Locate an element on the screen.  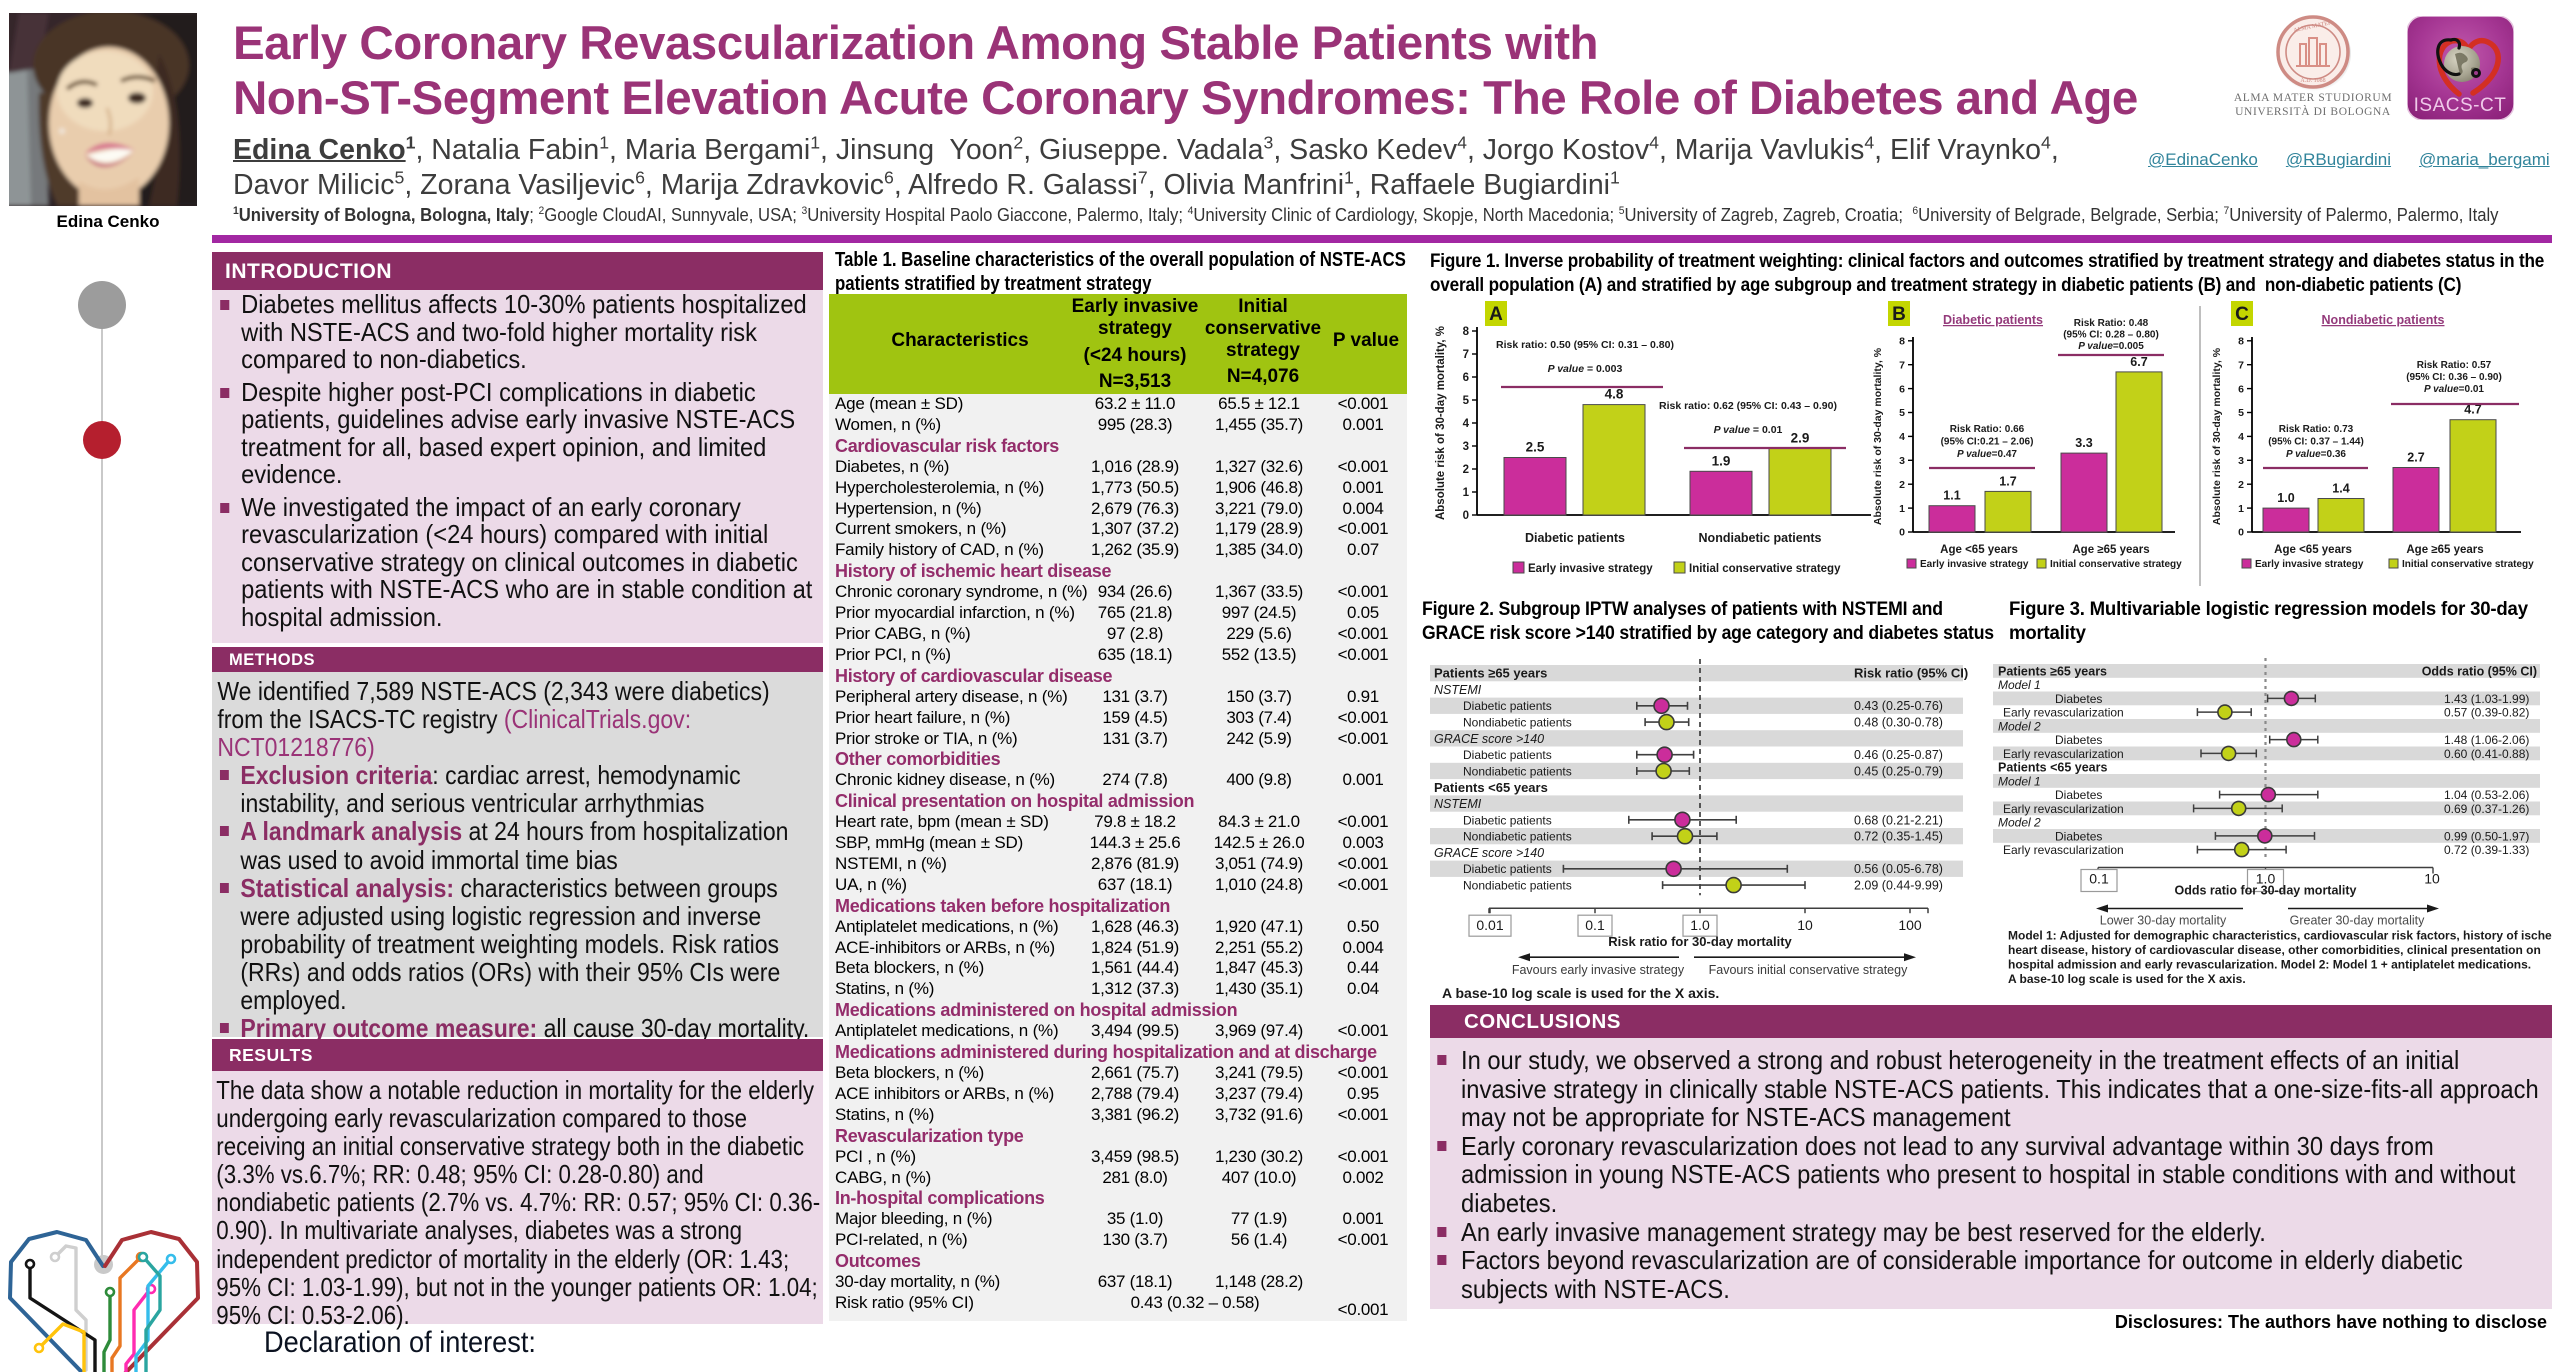
svg-text: 0.46 (0.25-0.87) is located at coordinates (1898, 755).